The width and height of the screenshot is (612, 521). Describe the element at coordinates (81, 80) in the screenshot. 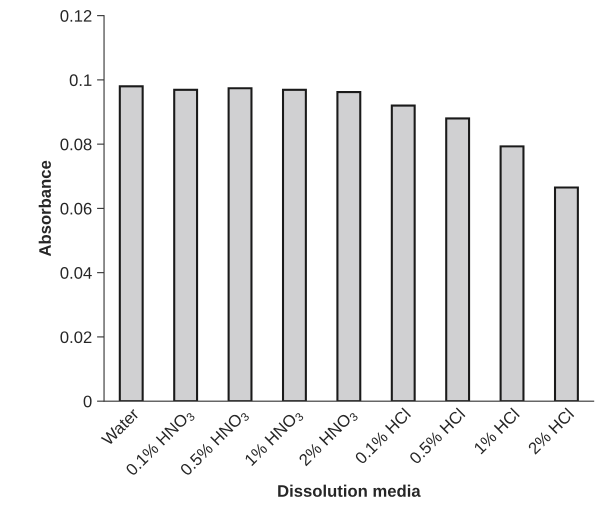

I see `y-tick-label: 0.1` at that location.